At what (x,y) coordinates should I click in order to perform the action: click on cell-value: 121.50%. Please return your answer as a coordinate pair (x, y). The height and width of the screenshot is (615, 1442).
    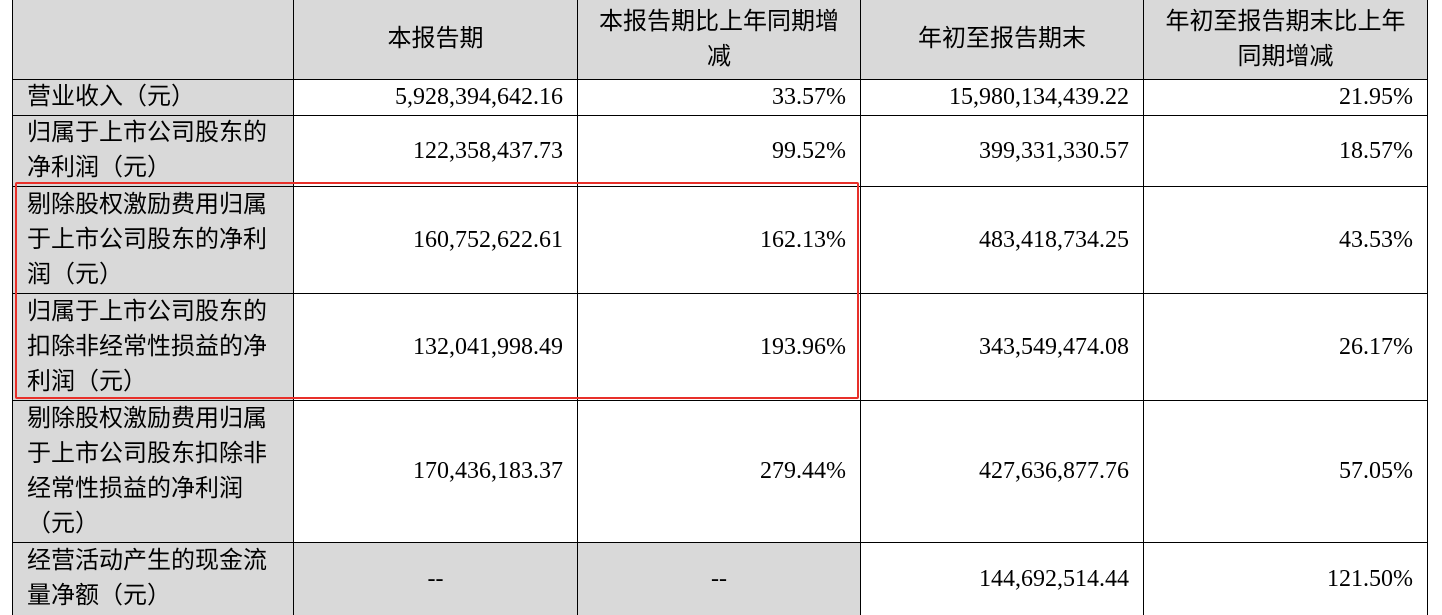
    Looking at the image, I should click on (1285, 578).